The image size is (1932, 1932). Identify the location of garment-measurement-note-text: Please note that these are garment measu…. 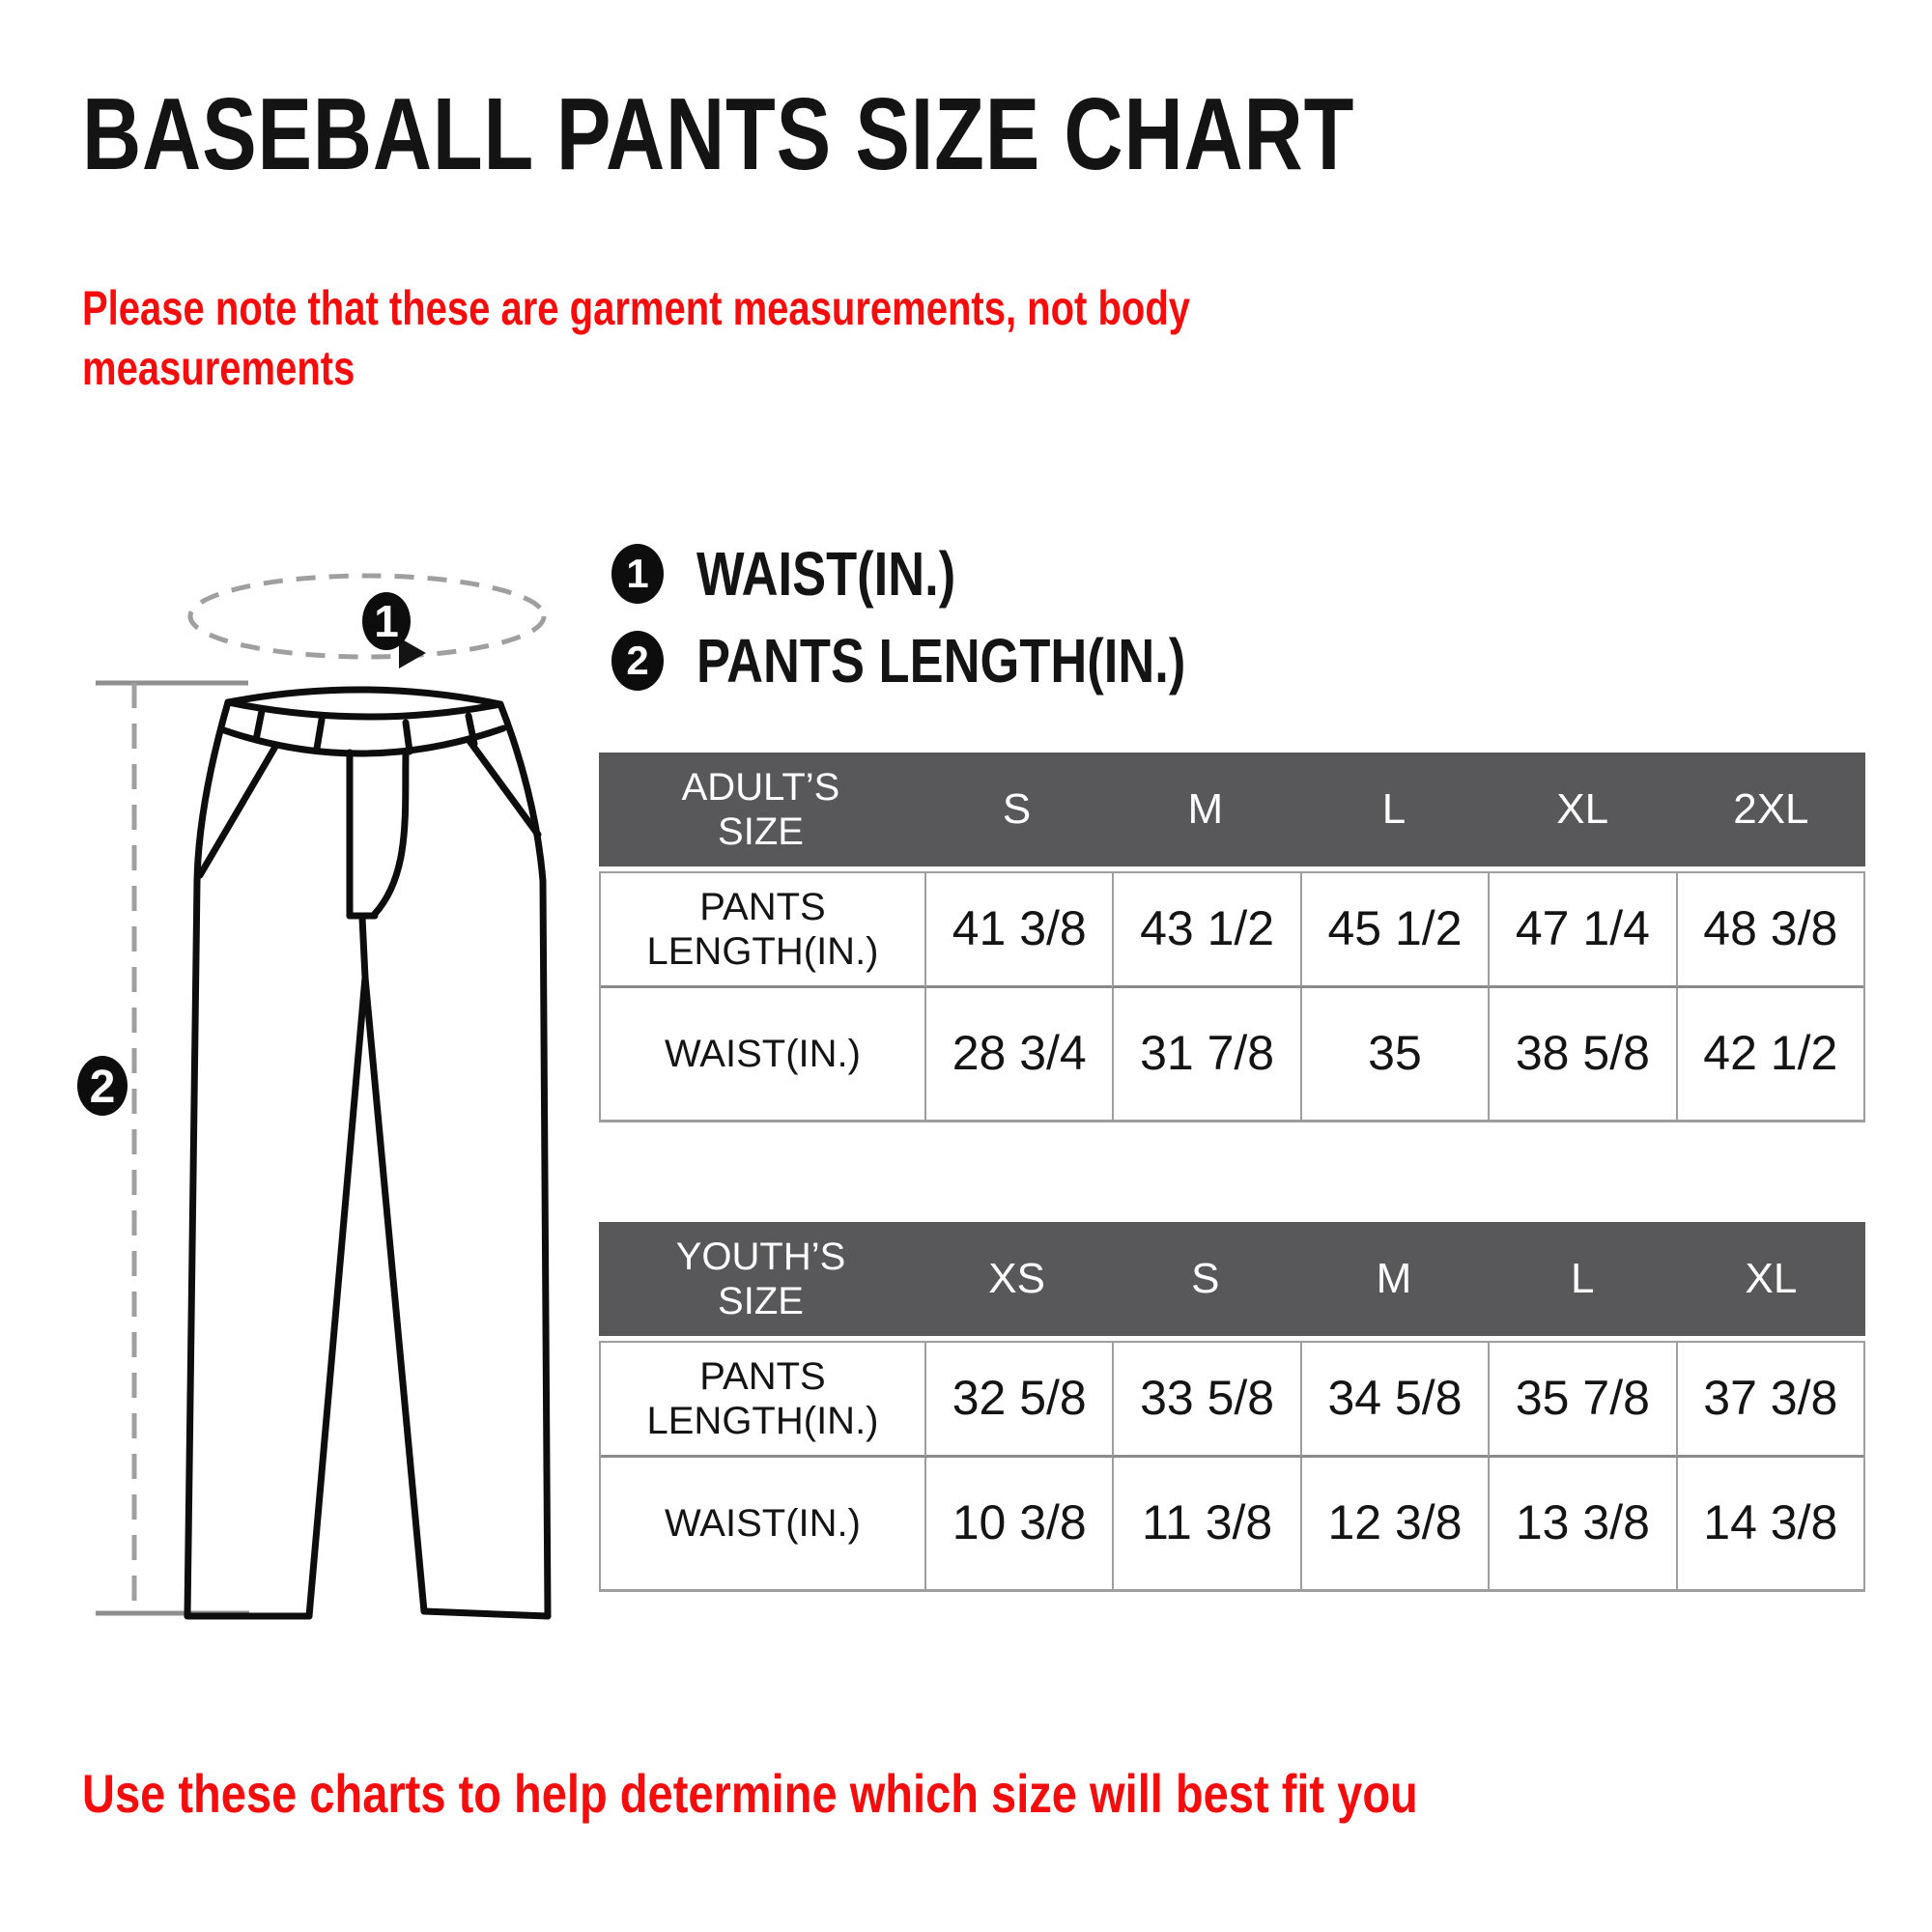
(636, 338).